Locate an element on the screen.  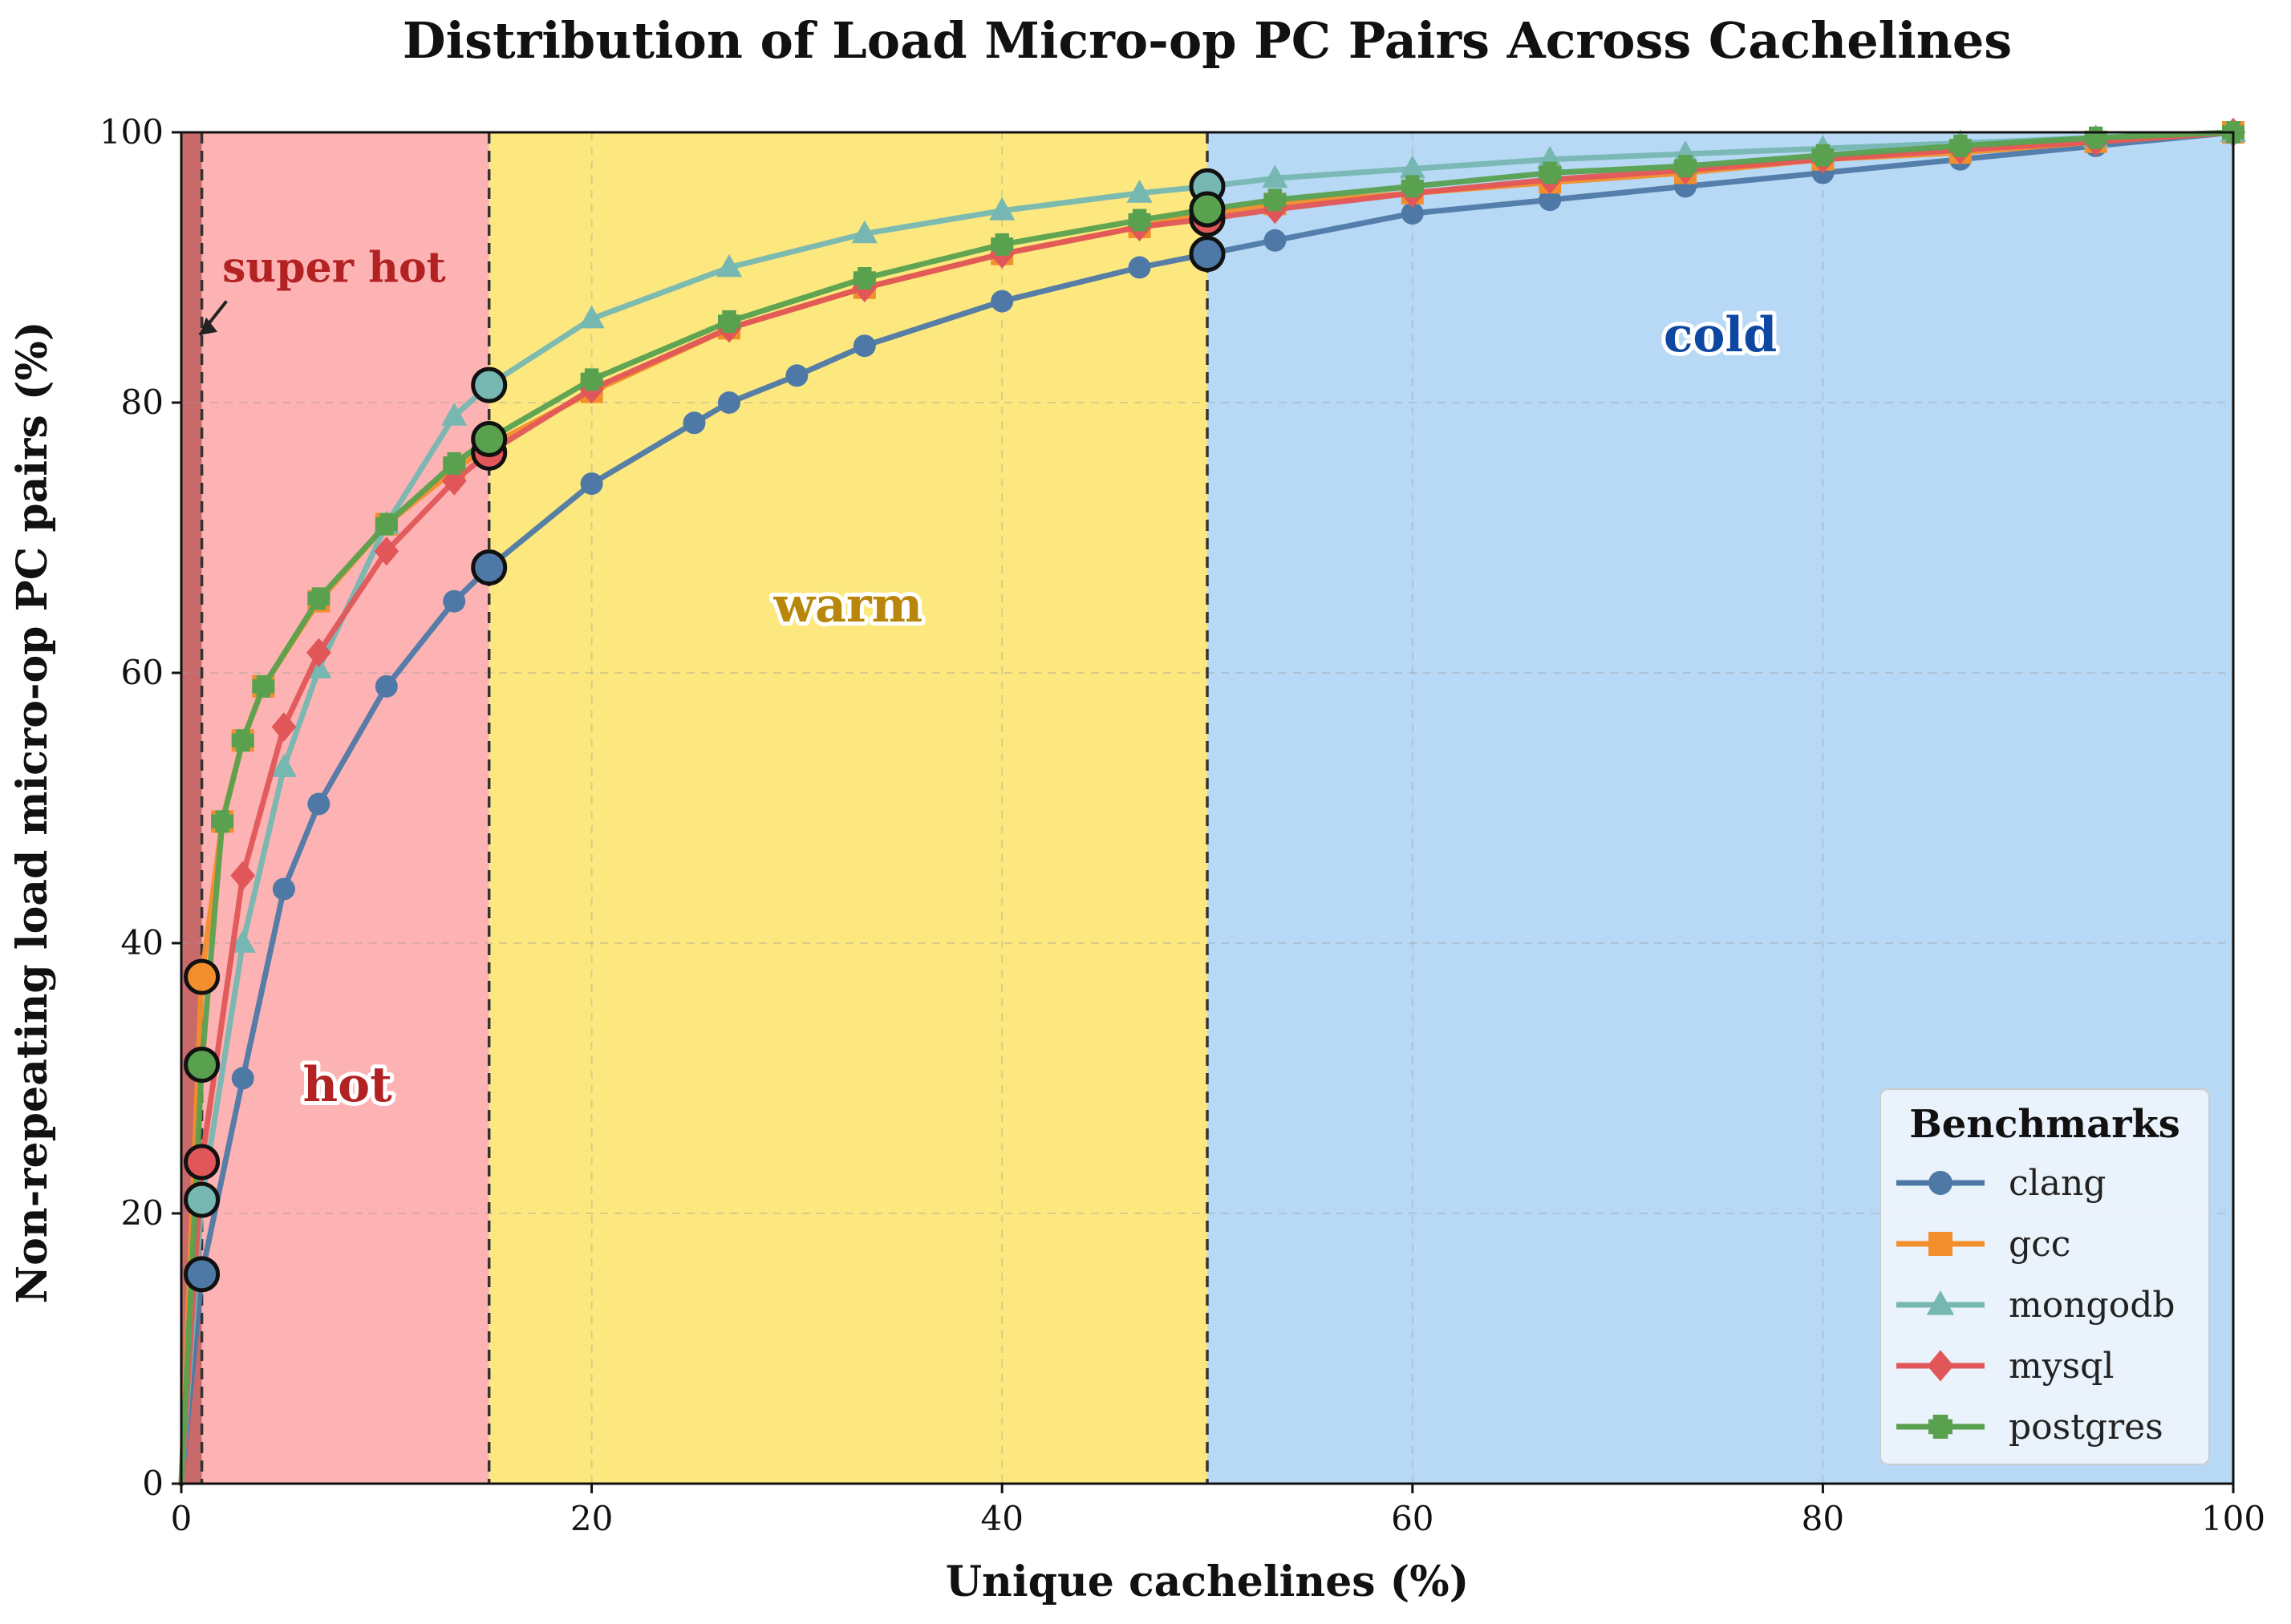
y-tick-label: 40 is located at coordinates (142, 942).